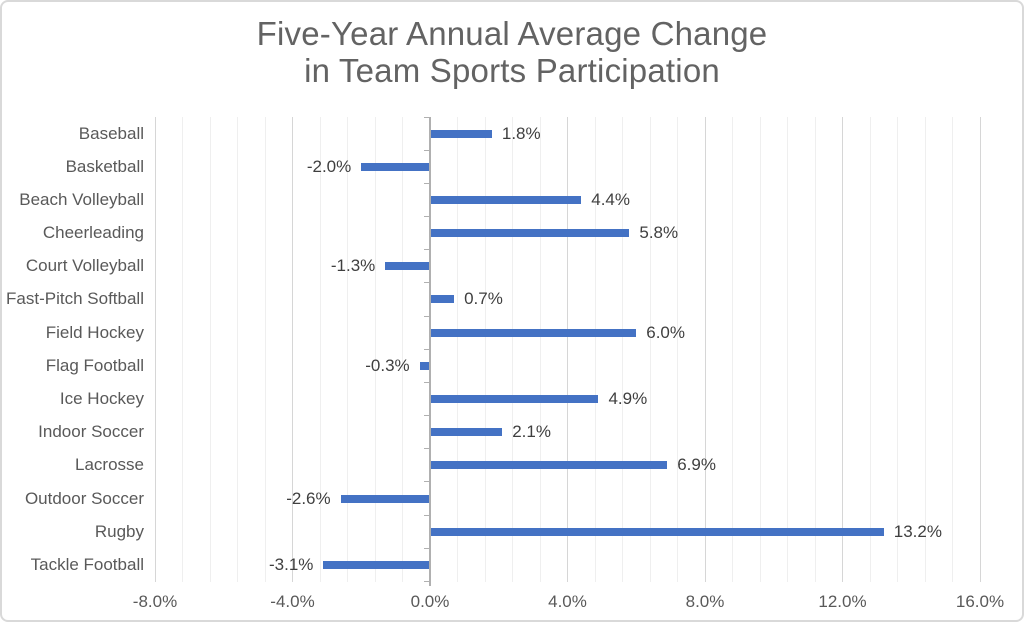  I want to click on data-label: 0.7%, so click(483, 299).